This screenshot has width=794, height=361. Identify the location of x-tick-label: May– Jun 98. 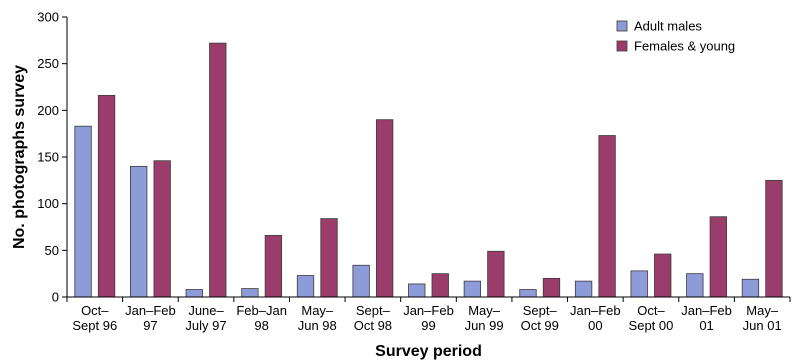
(317, 318).